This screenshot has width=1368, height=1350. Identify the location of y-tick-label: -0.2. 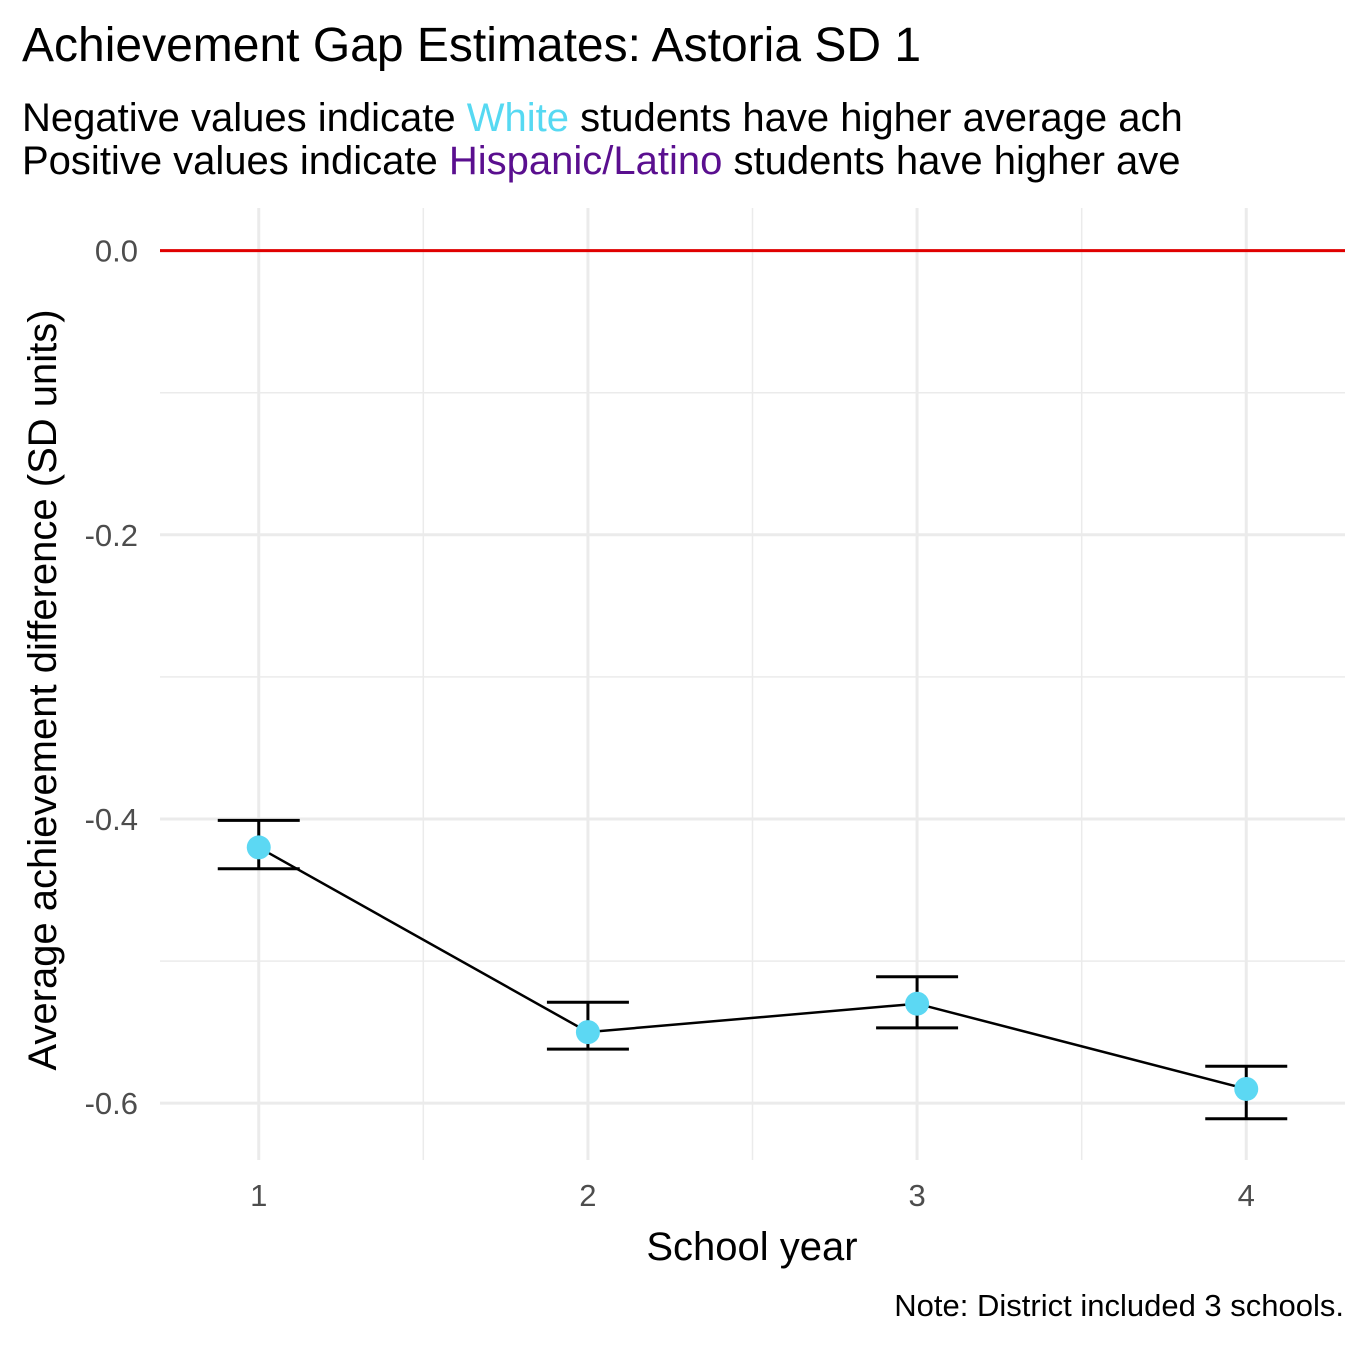
(111, 535).